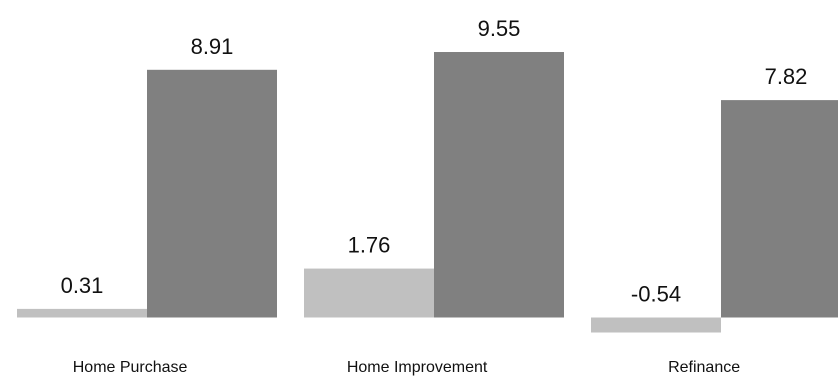 Image resolution: width=838 pixels, height=377 pixels. What do you see at coordinates (417, 367) in the screenshot?
I see `category-label-home-improvement: Home Improvement` at bounding box center [417, 367].